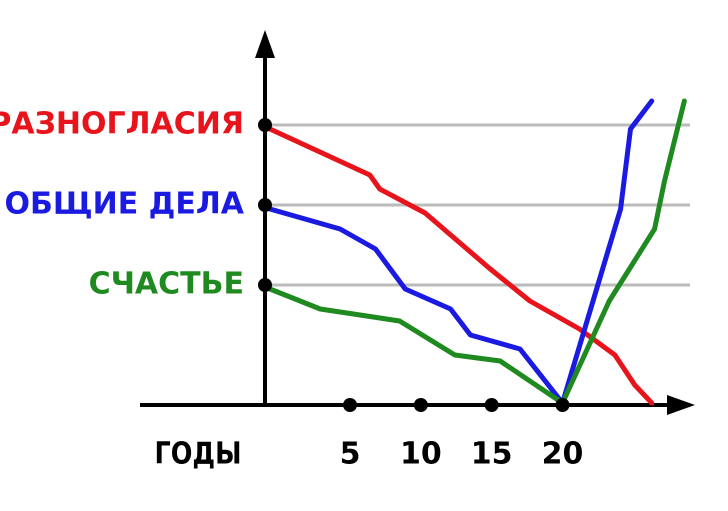  I want to click on y-tick-label: СЧАСТЬЕ, so click(166, 284).